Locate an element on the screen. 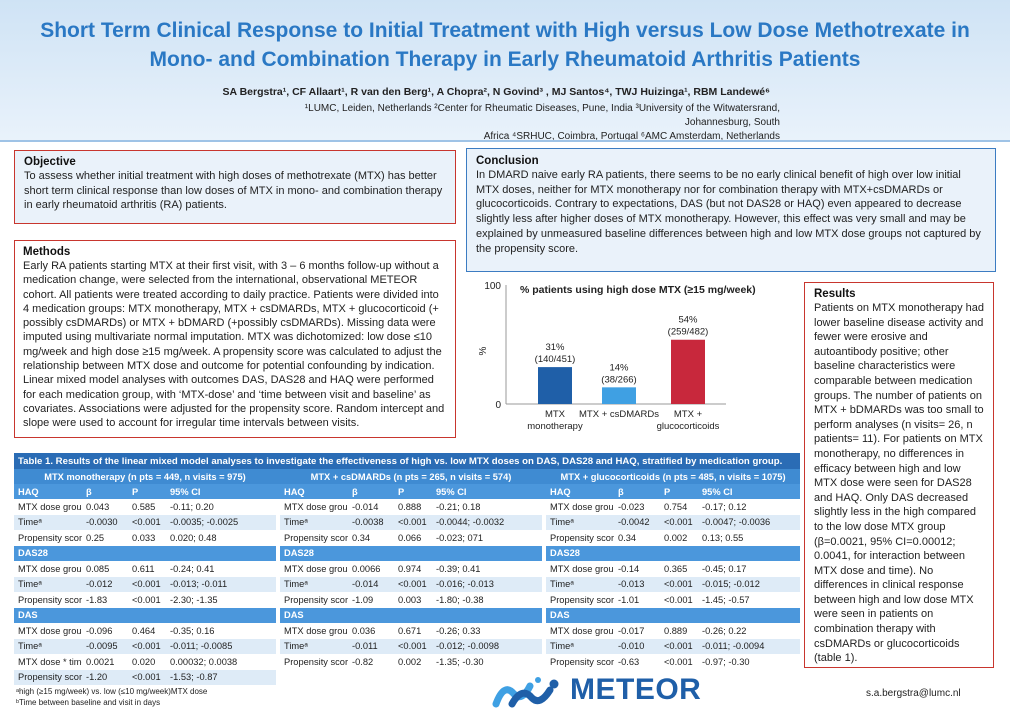  table-cell: -0.35; 0.16 is located at coordinates (221, 631).